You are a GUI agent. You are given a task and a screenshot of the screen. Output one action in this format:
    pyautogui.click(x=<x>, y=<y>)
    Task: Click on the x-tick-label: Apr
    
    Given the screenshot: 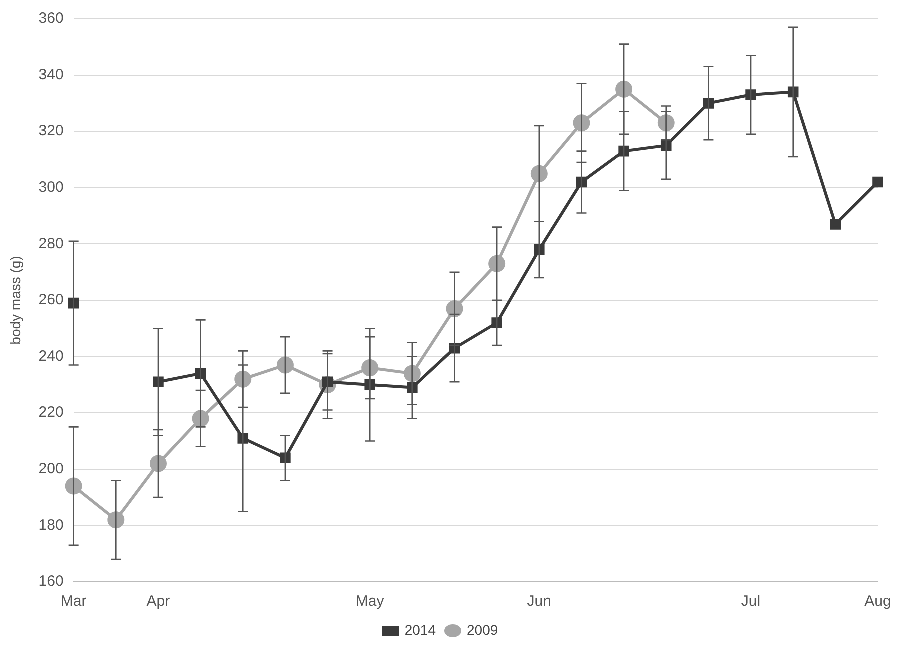 What is the action you would take?
    pyautogui.click(x=158, y=601)
    